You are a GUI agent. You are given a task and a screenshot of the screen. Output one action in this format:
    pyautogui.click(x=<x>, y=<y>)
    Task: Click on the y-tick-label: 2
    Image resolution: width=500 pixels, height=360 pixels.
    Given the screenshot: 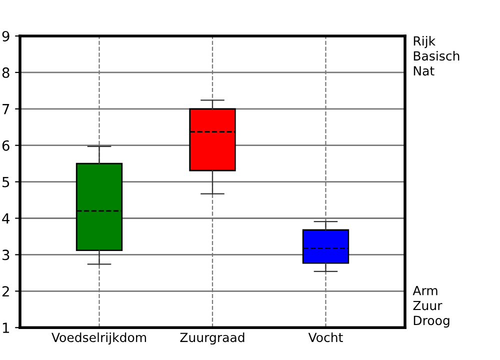 What is the action you would take?
    pyautogui.click(x=5, y=291)
    